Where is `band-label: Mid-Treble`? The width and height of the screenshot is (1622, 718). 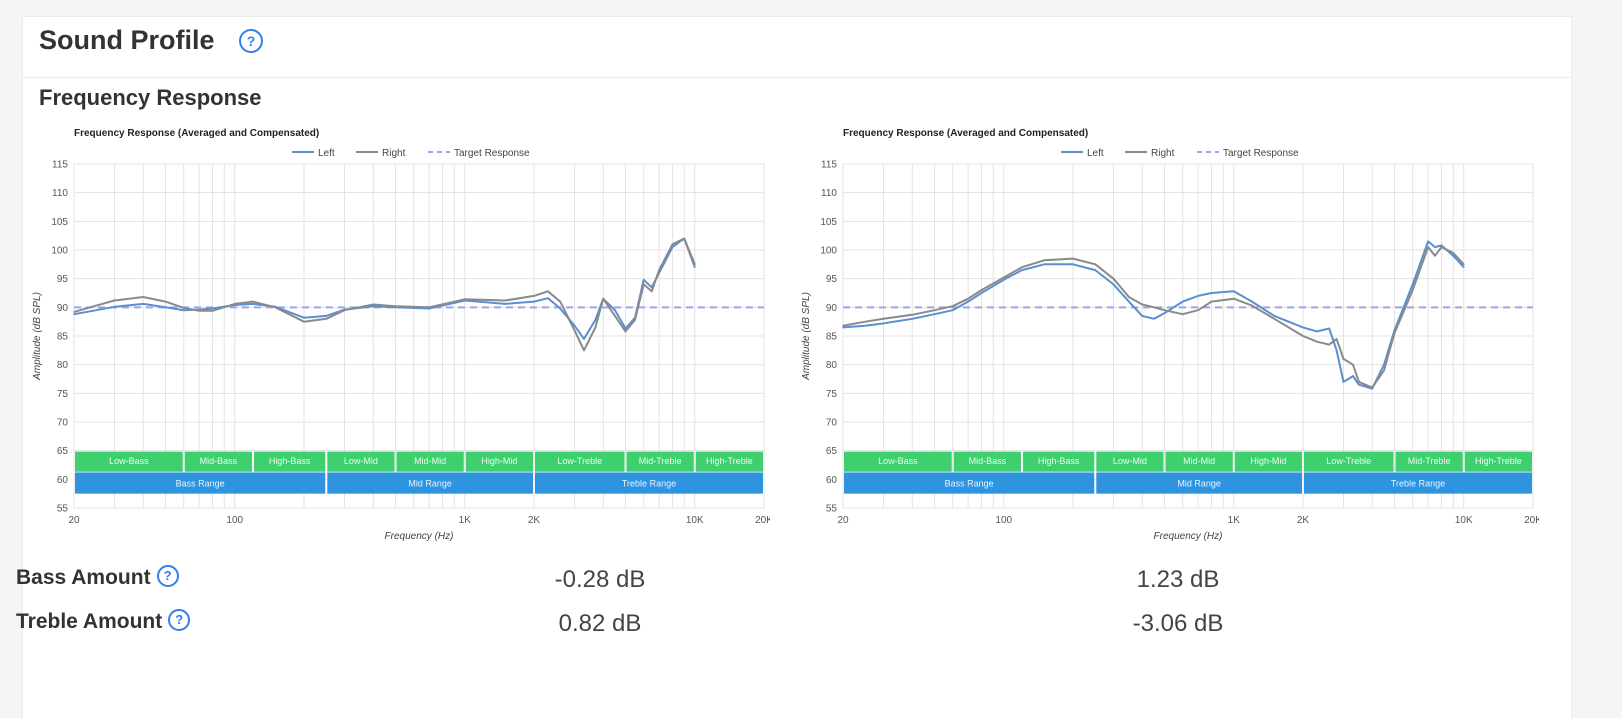
band-label: Mid-Treble is located at coordinates (1429, 461).